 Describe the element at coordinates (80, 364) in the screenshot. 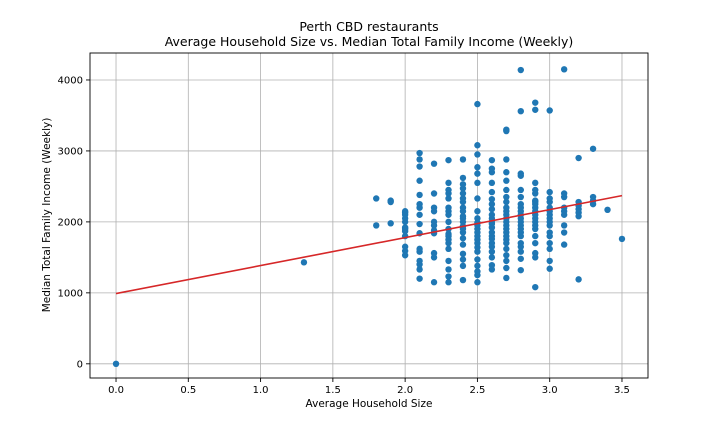

I see `y-tick-label: 0` at that location.